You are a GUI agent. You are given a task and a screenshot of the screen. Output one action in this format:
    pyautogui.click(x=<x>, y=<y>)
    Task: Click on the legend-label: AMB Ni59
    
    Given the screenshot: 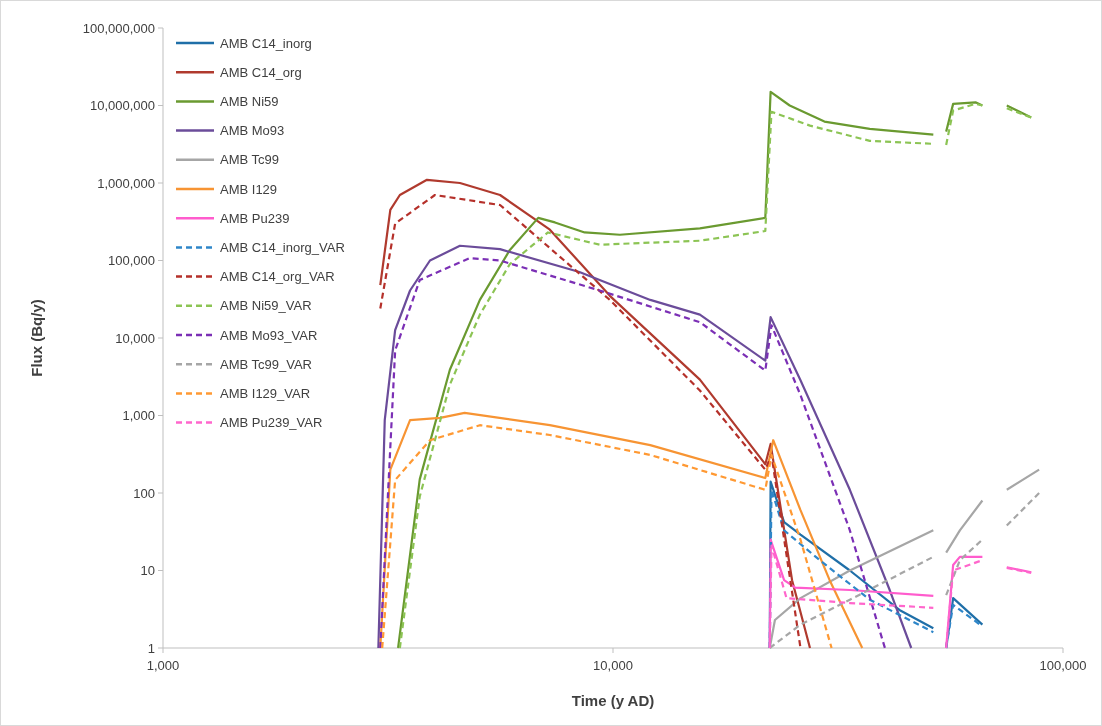 What is the action you would take?
    pyautogui.click(x=249, y=101)
    